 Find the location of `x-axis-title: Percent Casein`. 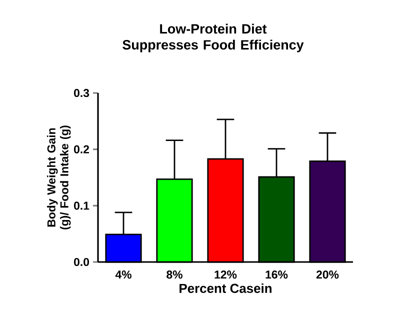

x-axis-title: Percent Casein is located at coordinates (226, 288).